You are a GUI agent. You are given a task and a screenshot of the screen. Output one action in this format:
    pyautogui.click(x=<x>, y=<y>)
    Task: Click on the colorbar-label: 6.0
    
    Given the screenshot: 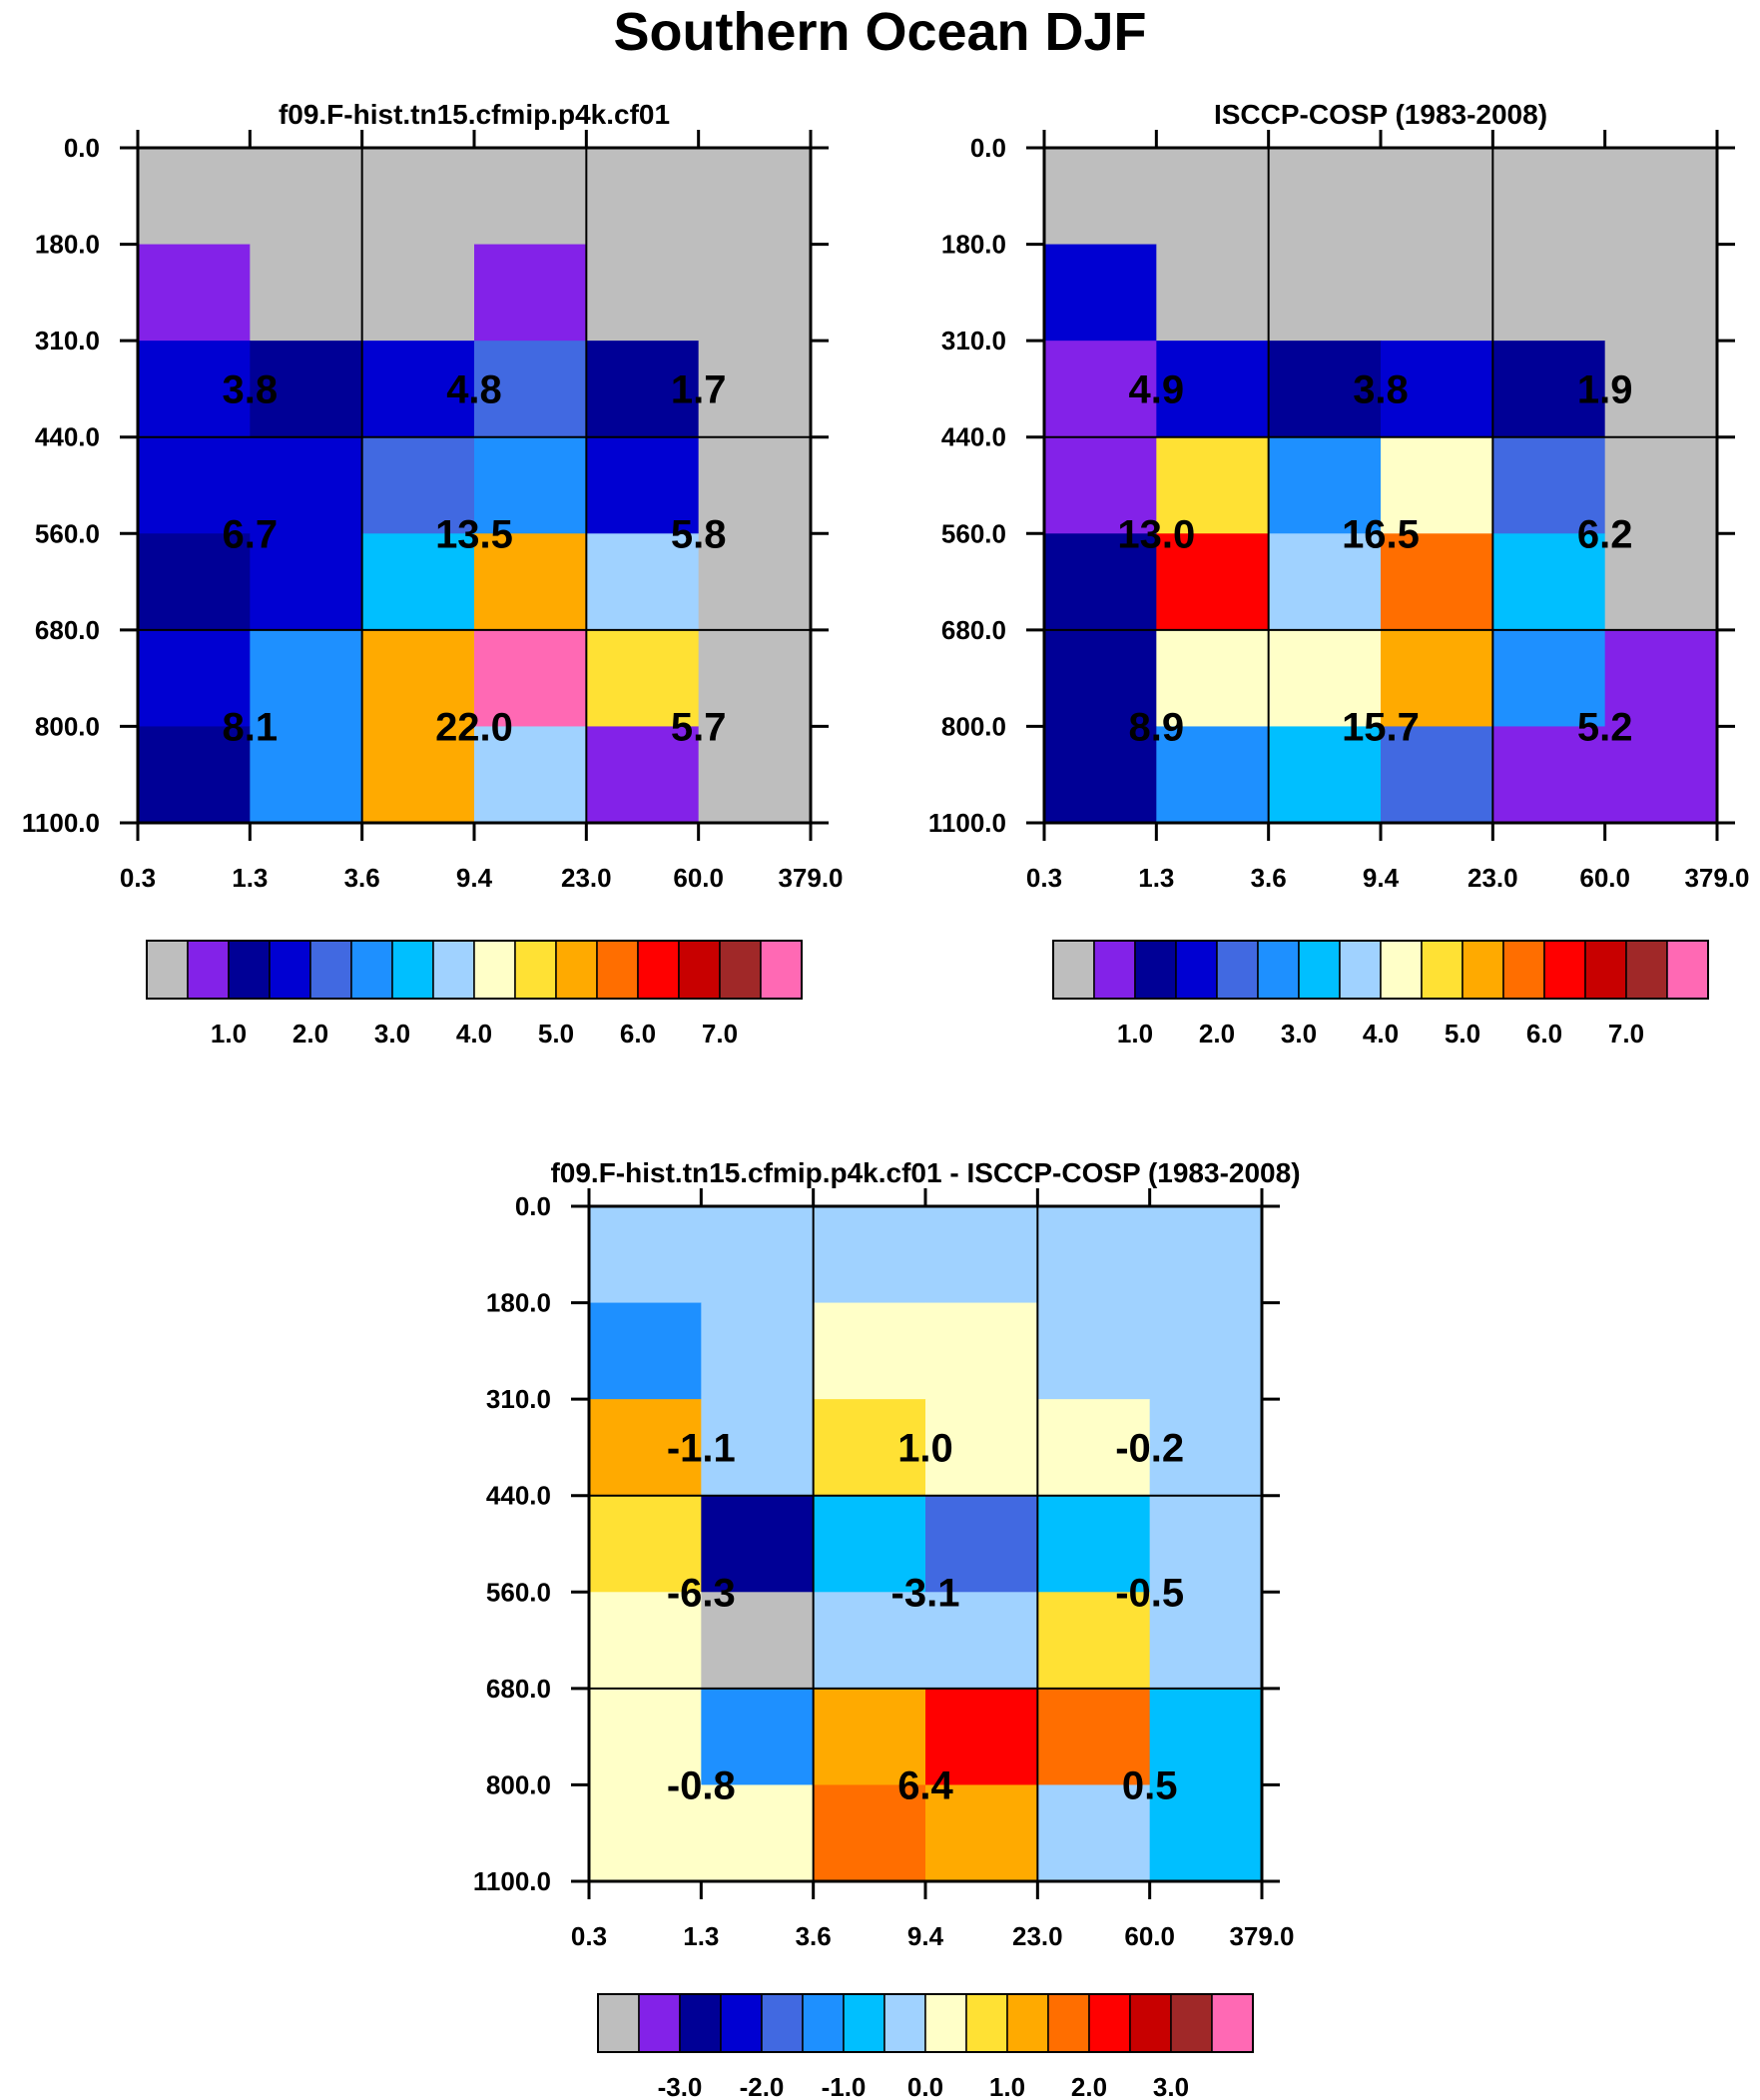 What is the action you would take?
    pyautogui.click(x=638, y=1034)
    